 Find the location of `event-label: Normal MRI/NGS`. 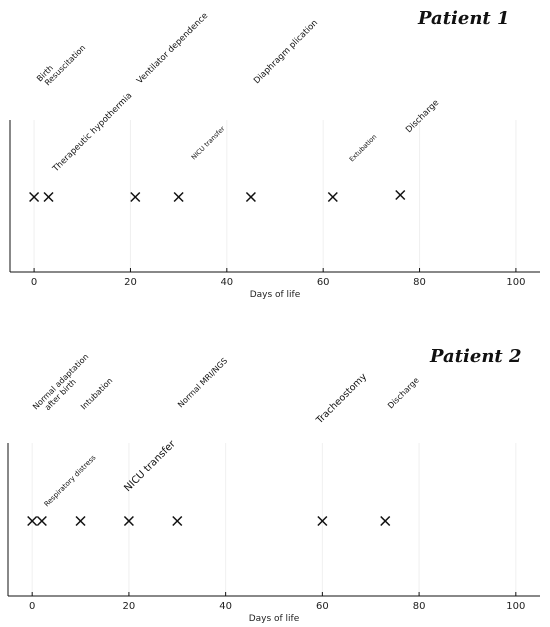

event-label: Normal MRI/NGS is located at coordinates (202, 382).